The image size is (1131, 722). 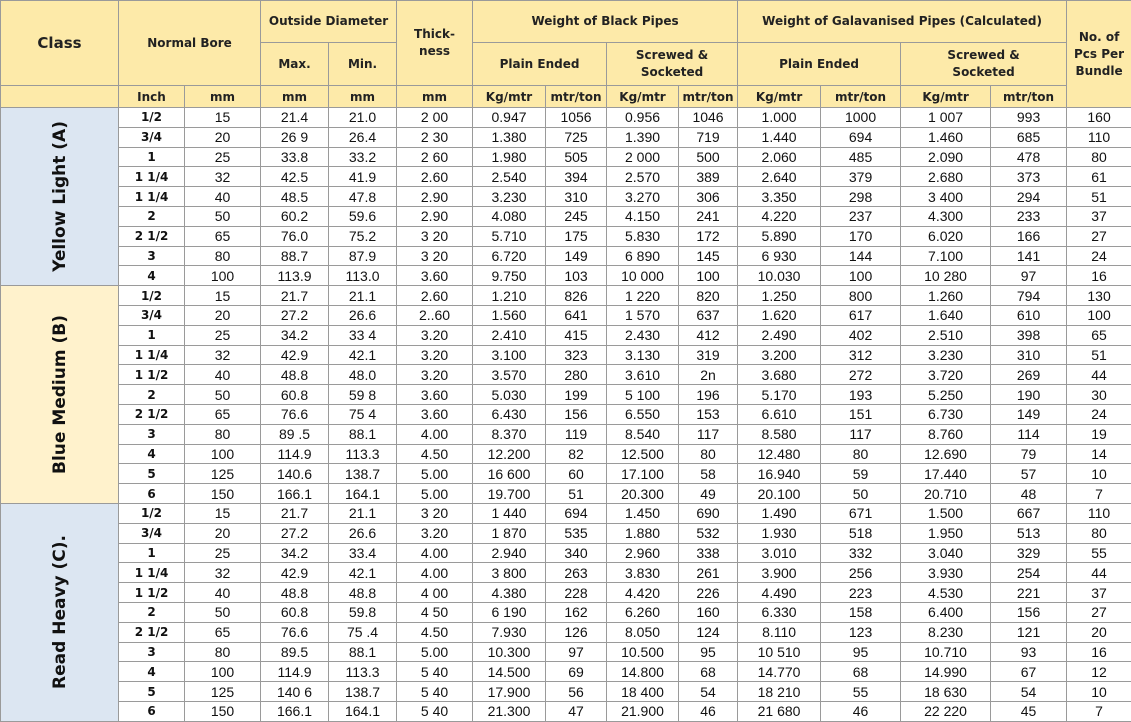 What do you see at coordinates (779, 513) in the screenshot?
I see `table-cell: 1.490` at bounding box center [779, 513].